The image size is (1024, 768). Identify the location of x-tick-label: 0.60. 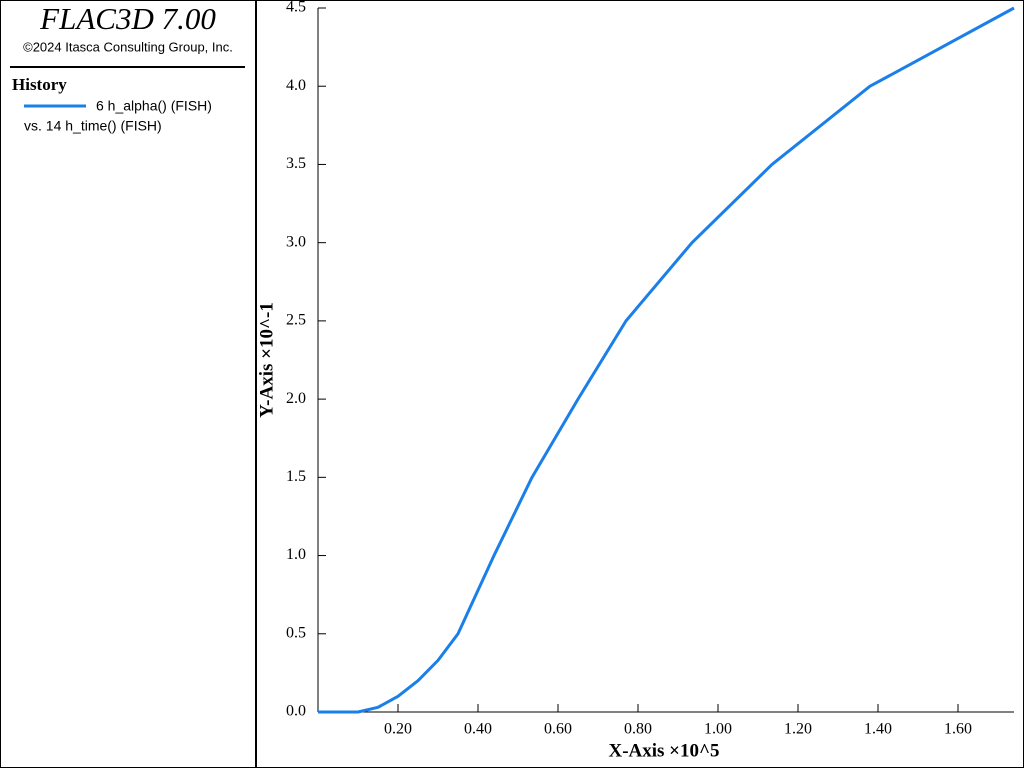
(558, 729).